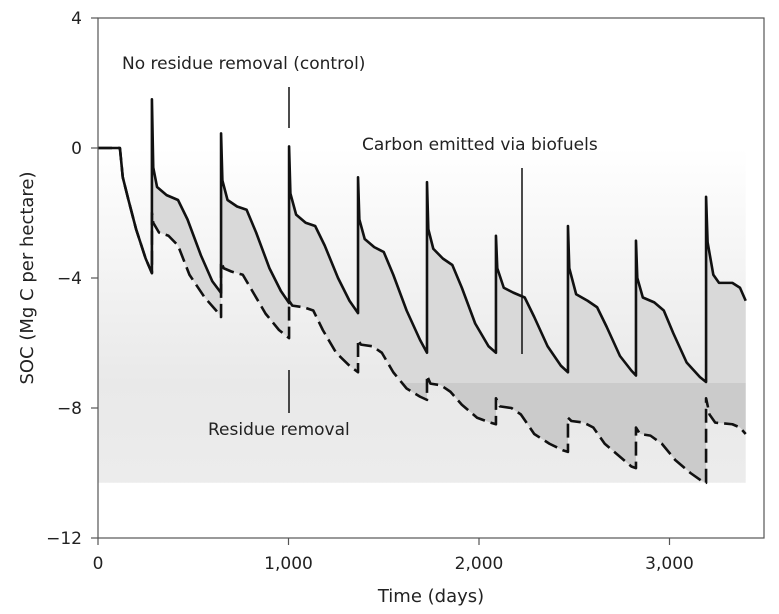 This screenshot has height=614, width=779. What do you see at coordinates (98, 564) in the screenshot?
I see `x-tick-label: 0` at bounding box center [98, 564].